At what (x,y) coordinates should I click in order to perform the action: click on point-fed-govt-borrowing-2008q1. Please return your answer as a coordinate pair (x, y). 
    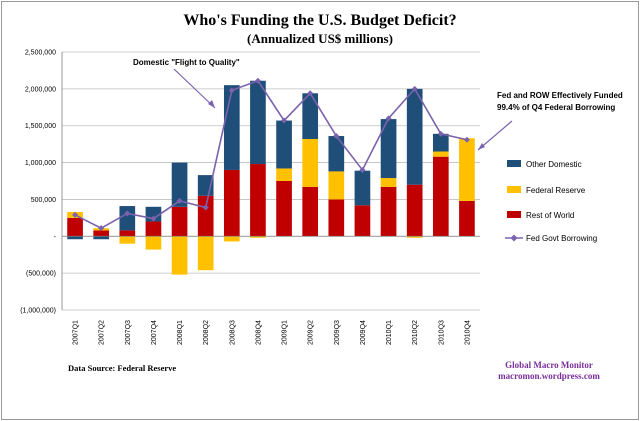
    Looking at the image, I should click on (179, 200).